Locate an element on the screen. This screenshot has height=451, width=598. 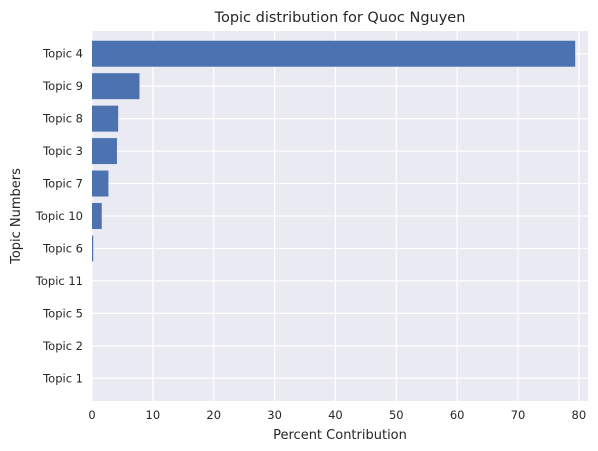
x-tick-label: 30 is located at coordinates (274, 415).